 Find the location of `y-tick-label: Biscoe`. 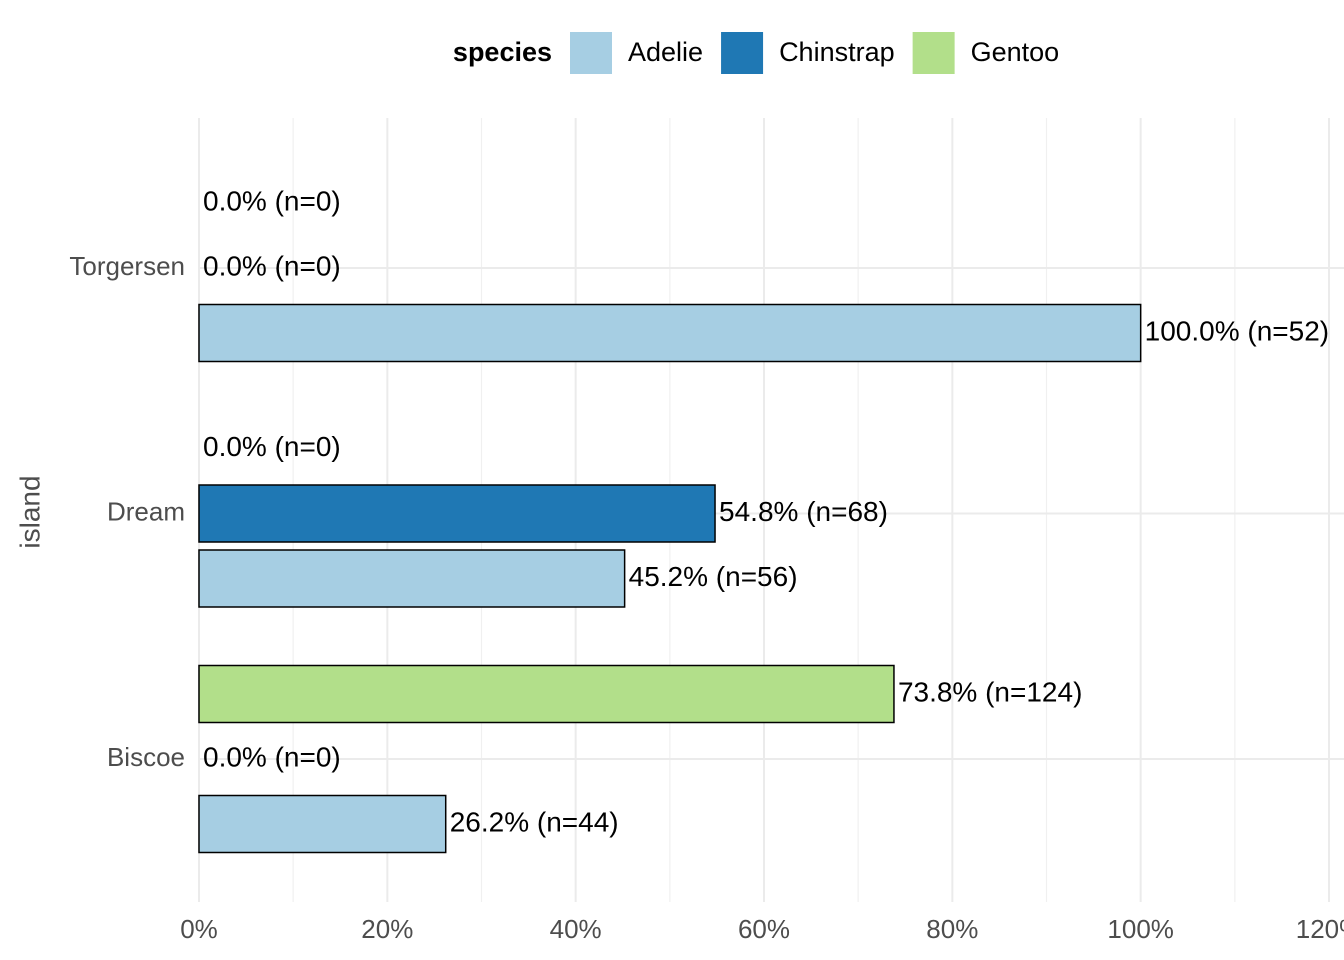

y-tick-label: Biscoe is located at coordinates (146, 757).